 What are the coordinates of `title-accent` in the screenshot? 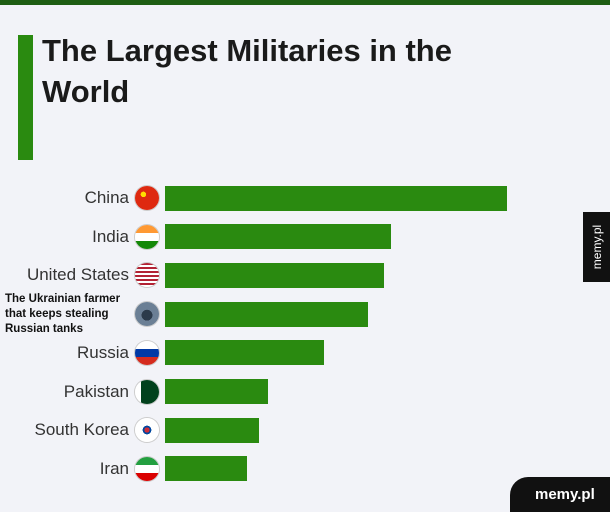 It's located at (25, 97).